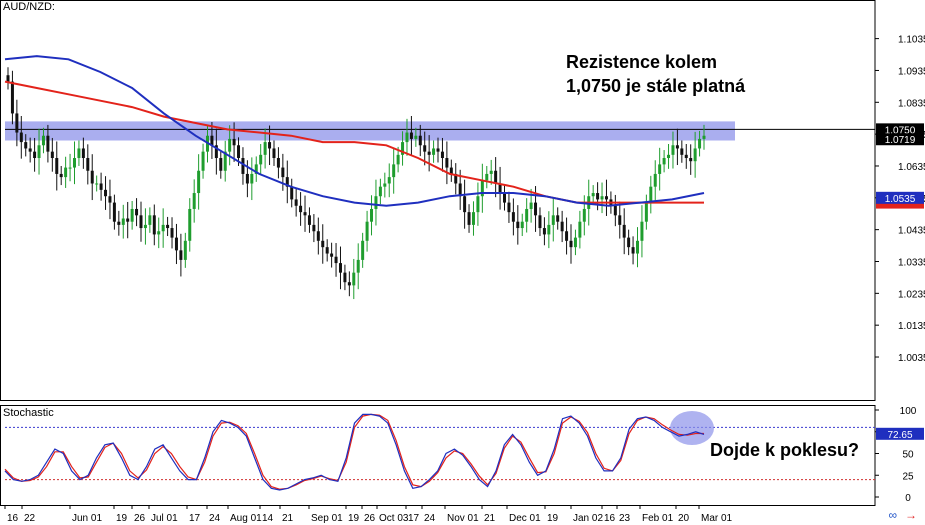  I want to click on price-label-resistance-box, so click(900, 129).